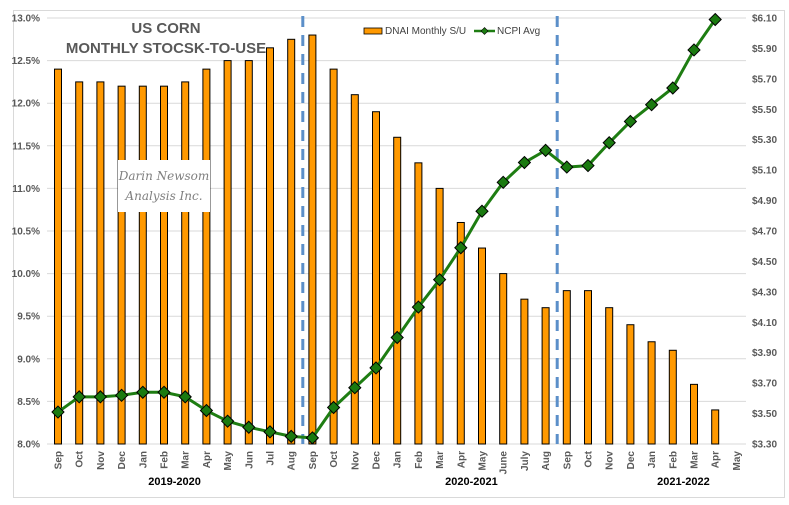 This screenshot has height=505, width=789. I want to click on right-axis-tick-label: $5.70, so click(764, 79).